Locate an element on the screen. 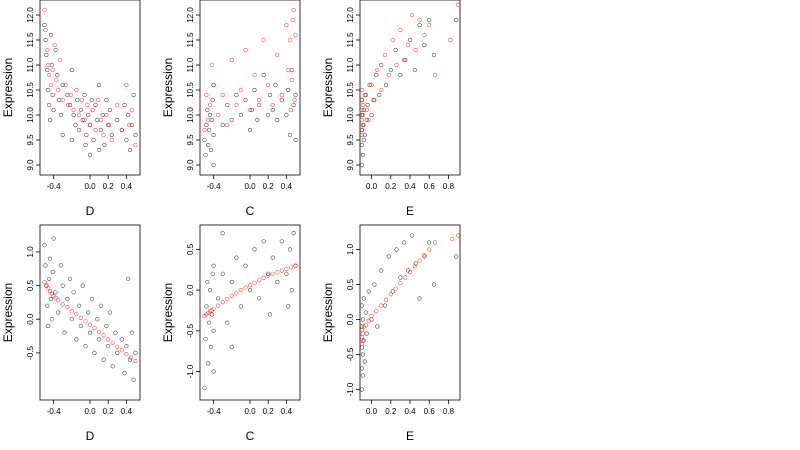 This screenshot has height=450, width=800. y-tick-label: 9.0 is located at coordinates (190, 165).